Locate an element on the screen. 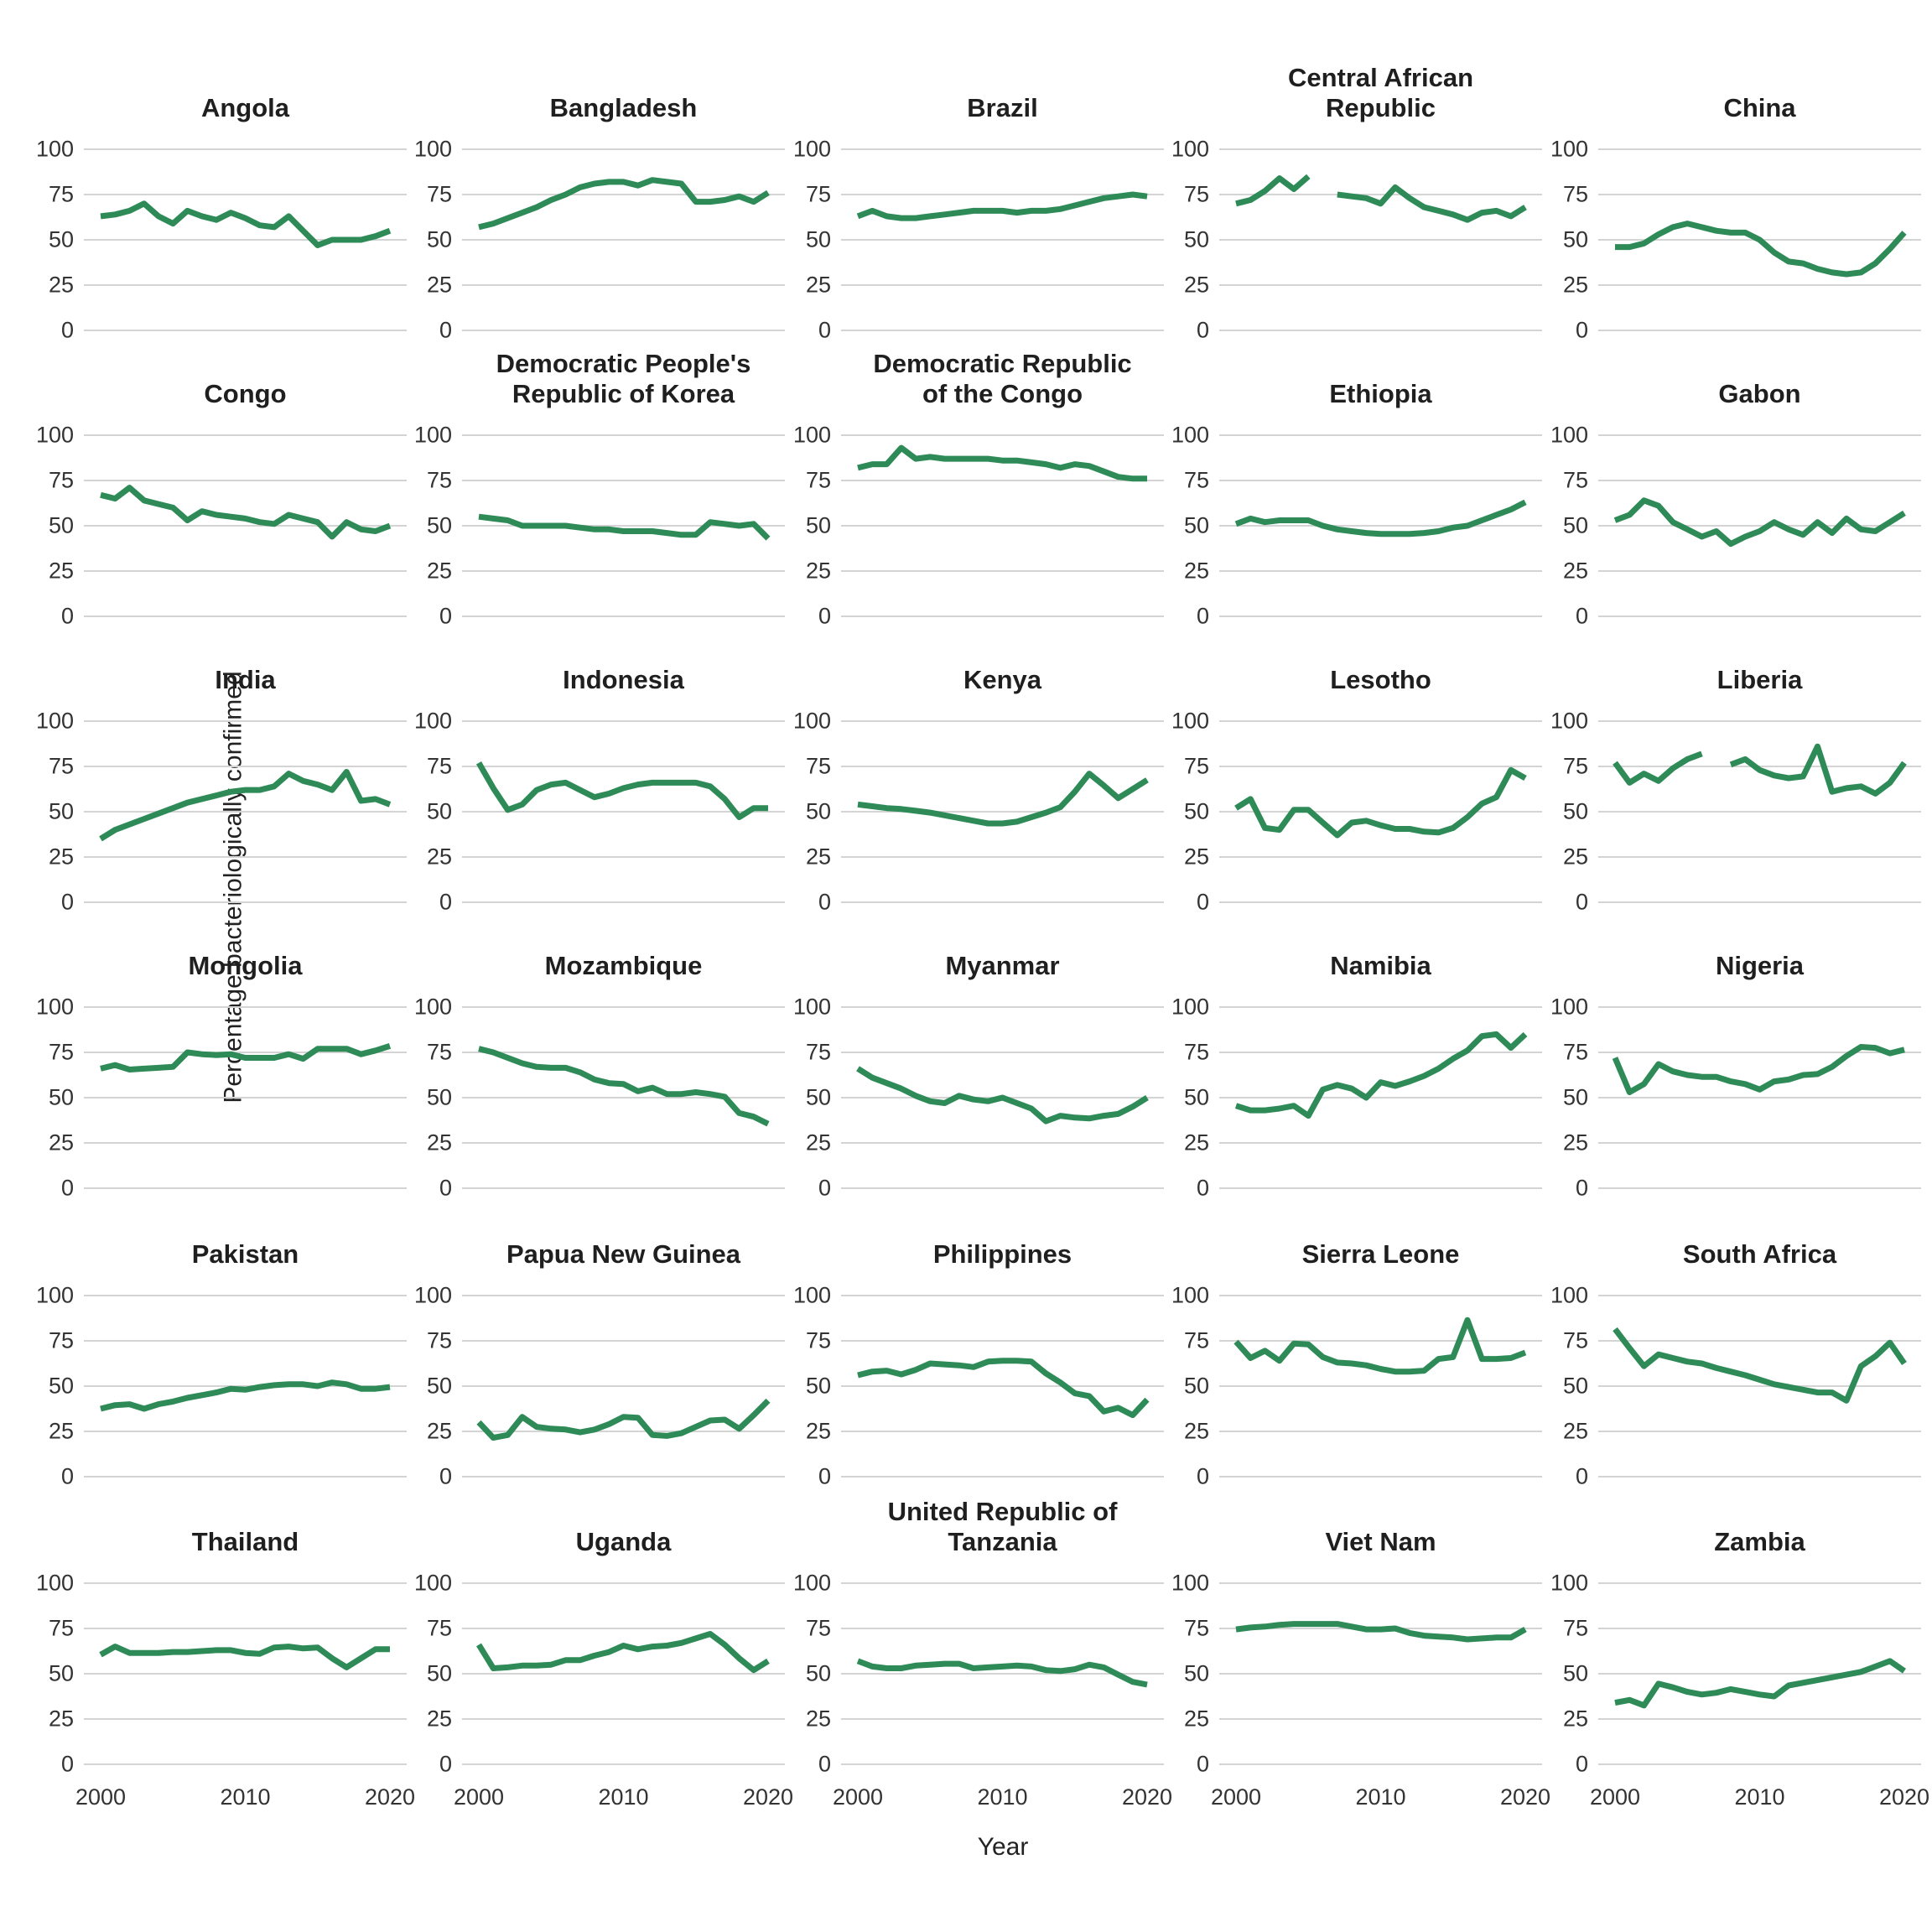 The image size is (1932, 1932). line-chart-democratic-people-s-republic-of-korea is located at coordinates (623, 525).